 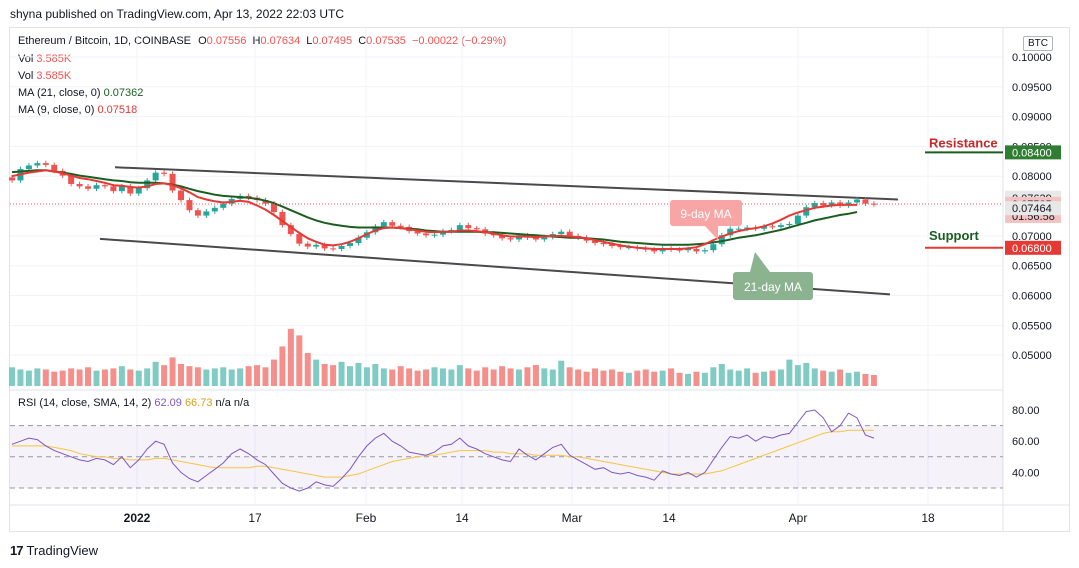 What do you see at coordinates (711, 233) in the screenshot?
I see `ma9-callout-pointer` at bounding box center [711, 233].